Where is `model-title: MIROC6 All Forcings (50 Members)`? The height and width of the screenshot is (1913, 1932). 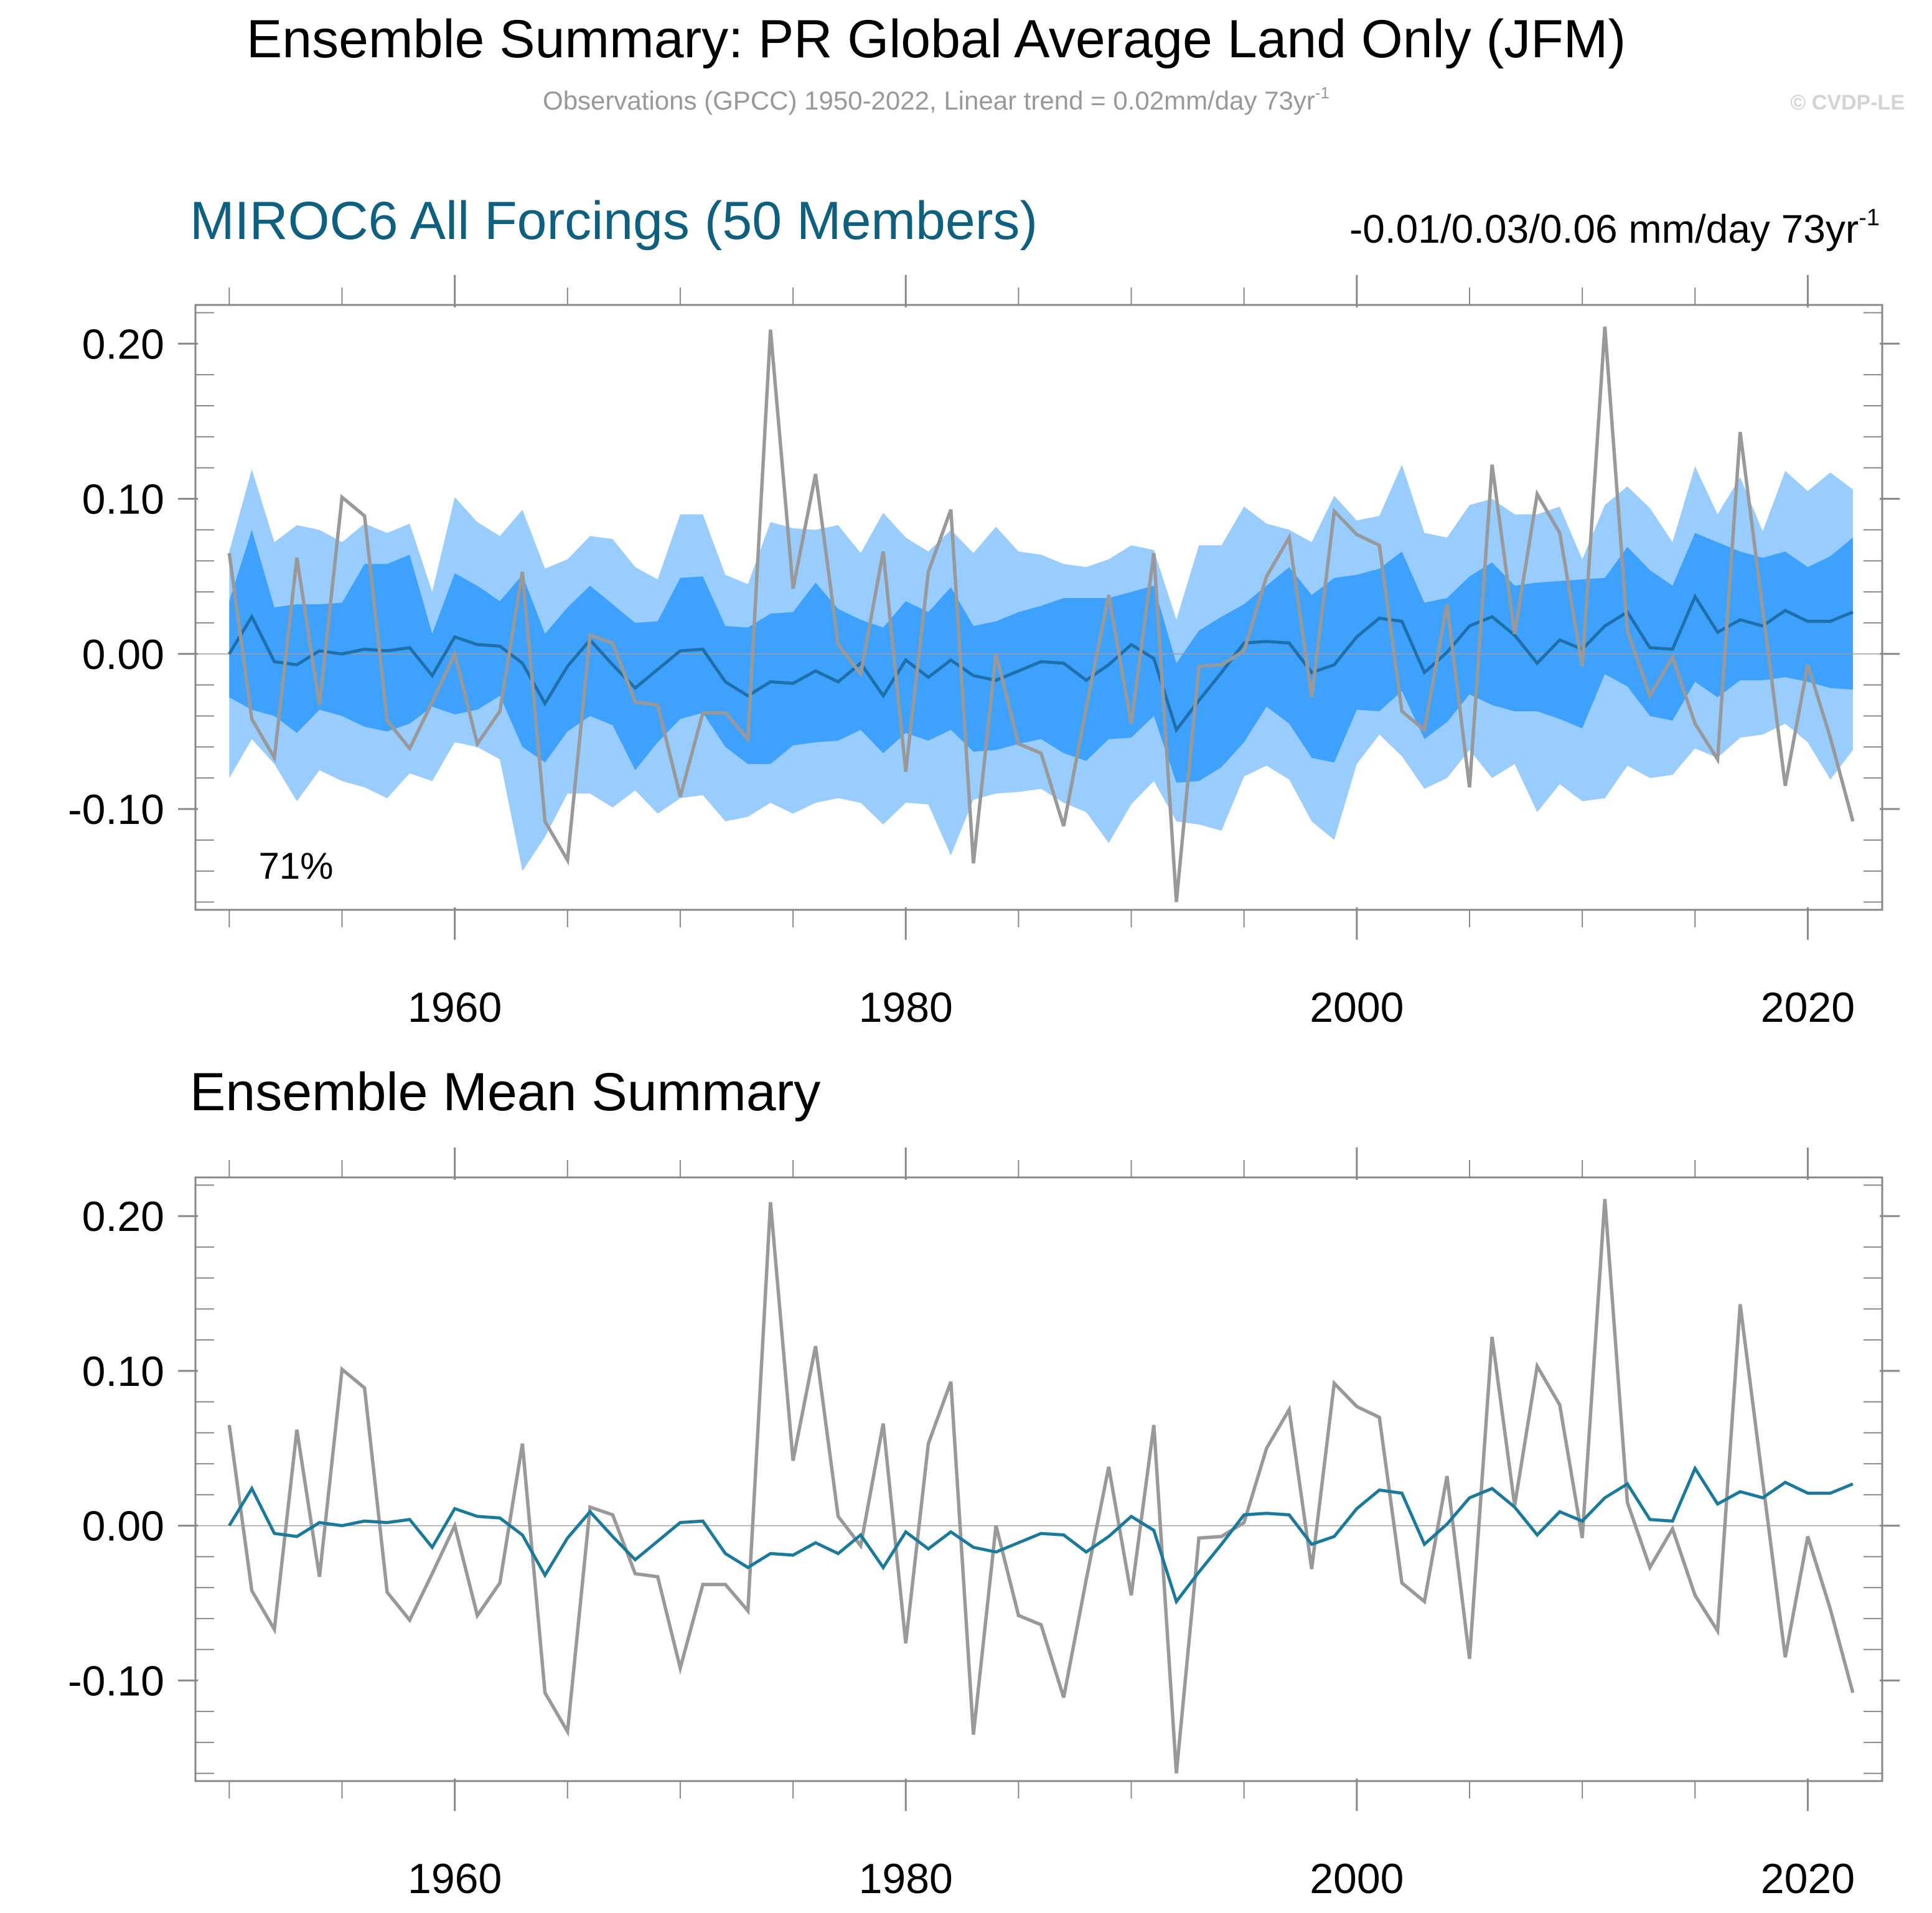
model-title: MIROC6 All Forcings (50 Members) is located at coordinates (614, 221).